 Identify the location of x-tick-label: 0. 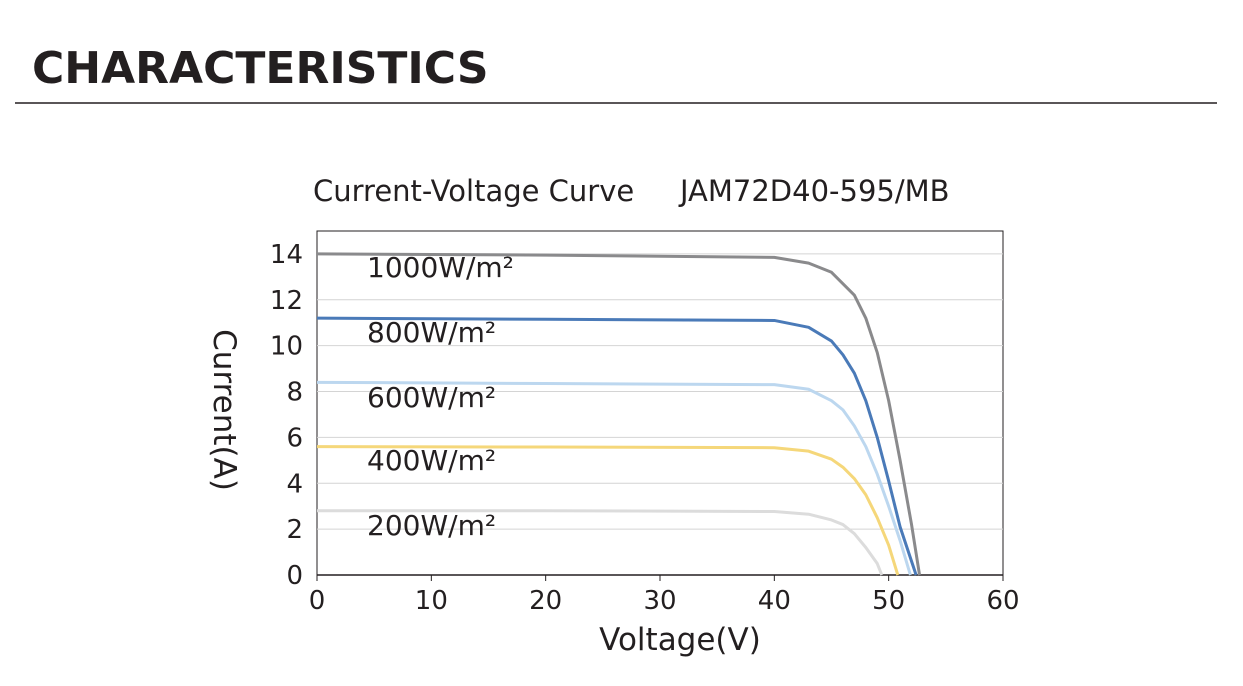
(317, 601).